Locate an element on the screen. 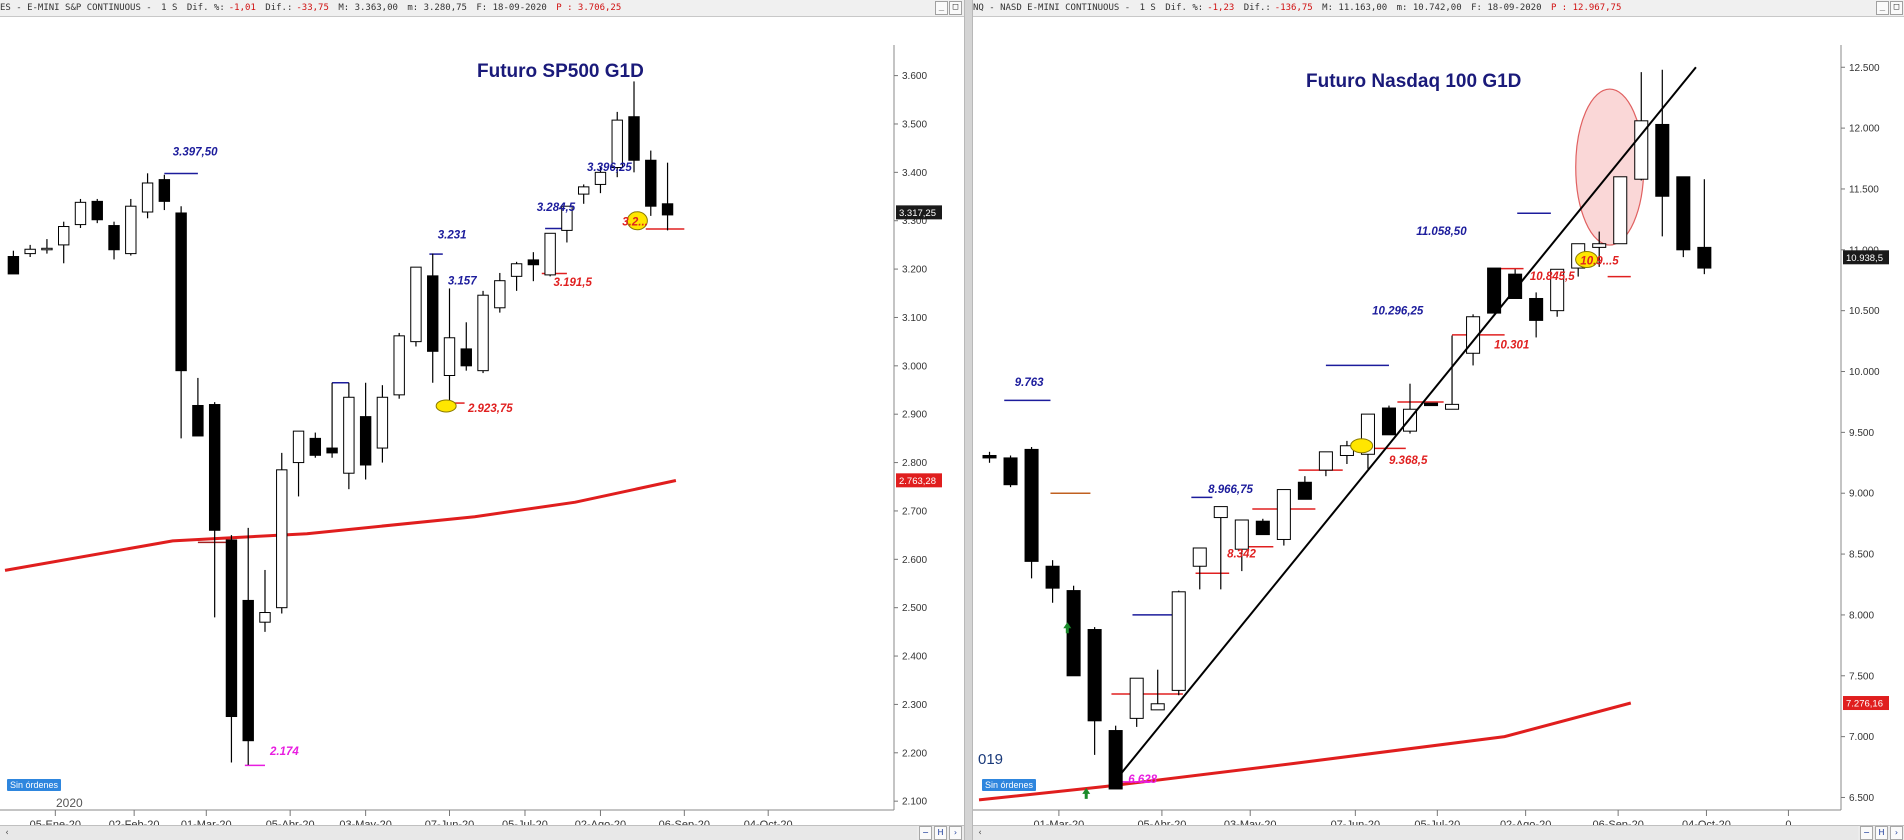 This screenshot has height=840, width=1904. y-tick-label: 9.000 is located at coordinates (1861, 494).